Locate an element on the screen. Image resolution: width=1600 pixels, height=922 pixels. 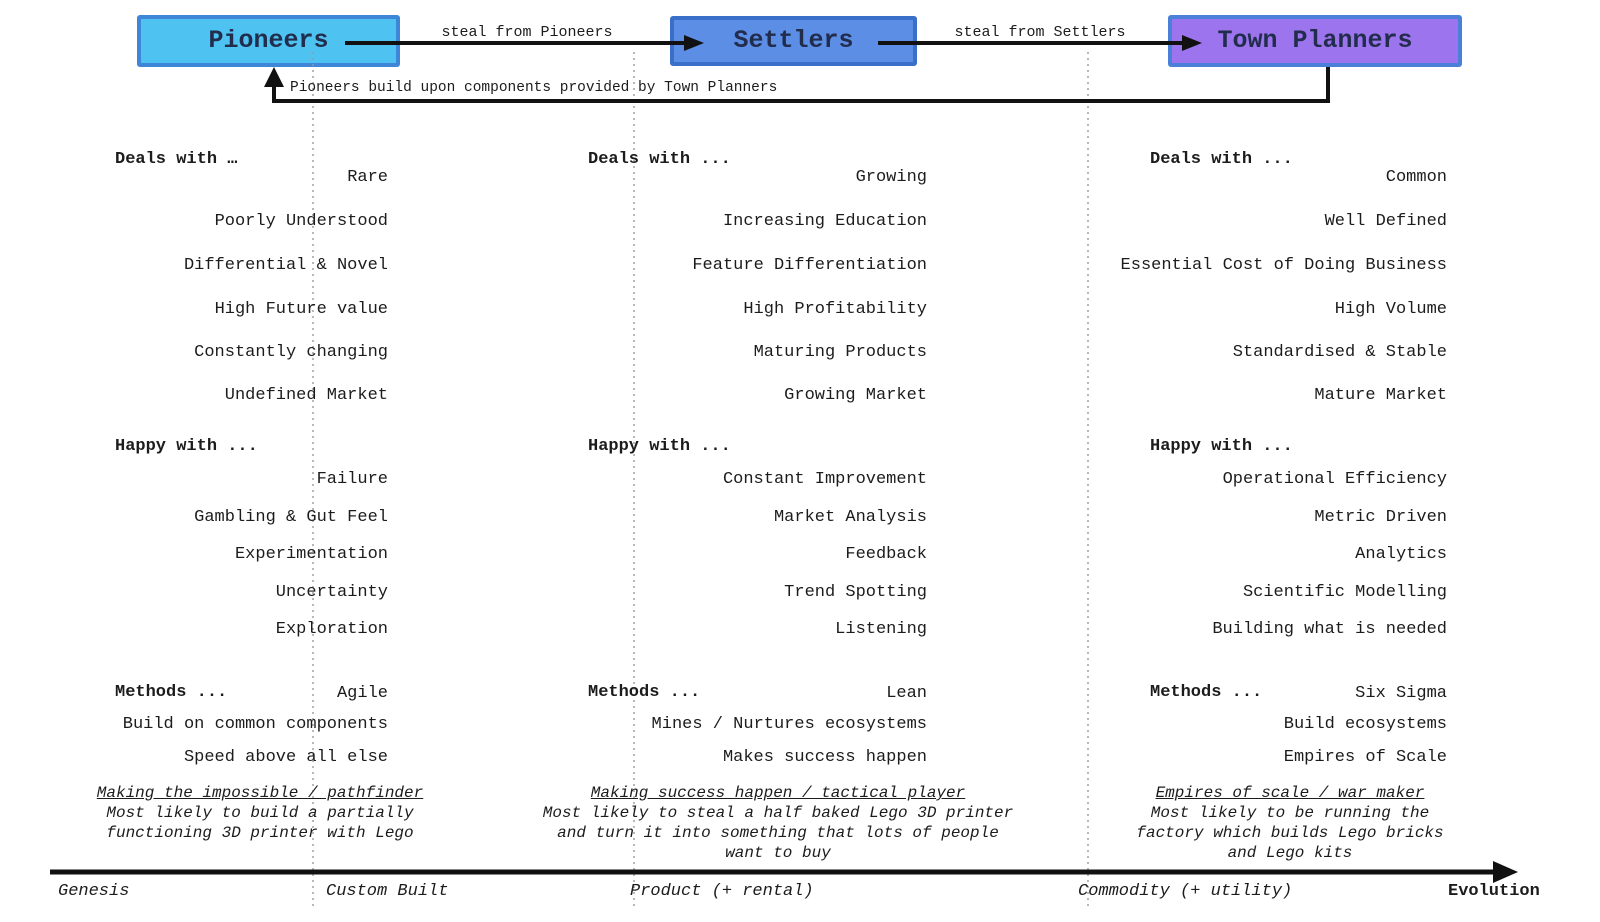
pioneers-tagline: Making the impossible / pathfinder is located at coordinates (260, 793).